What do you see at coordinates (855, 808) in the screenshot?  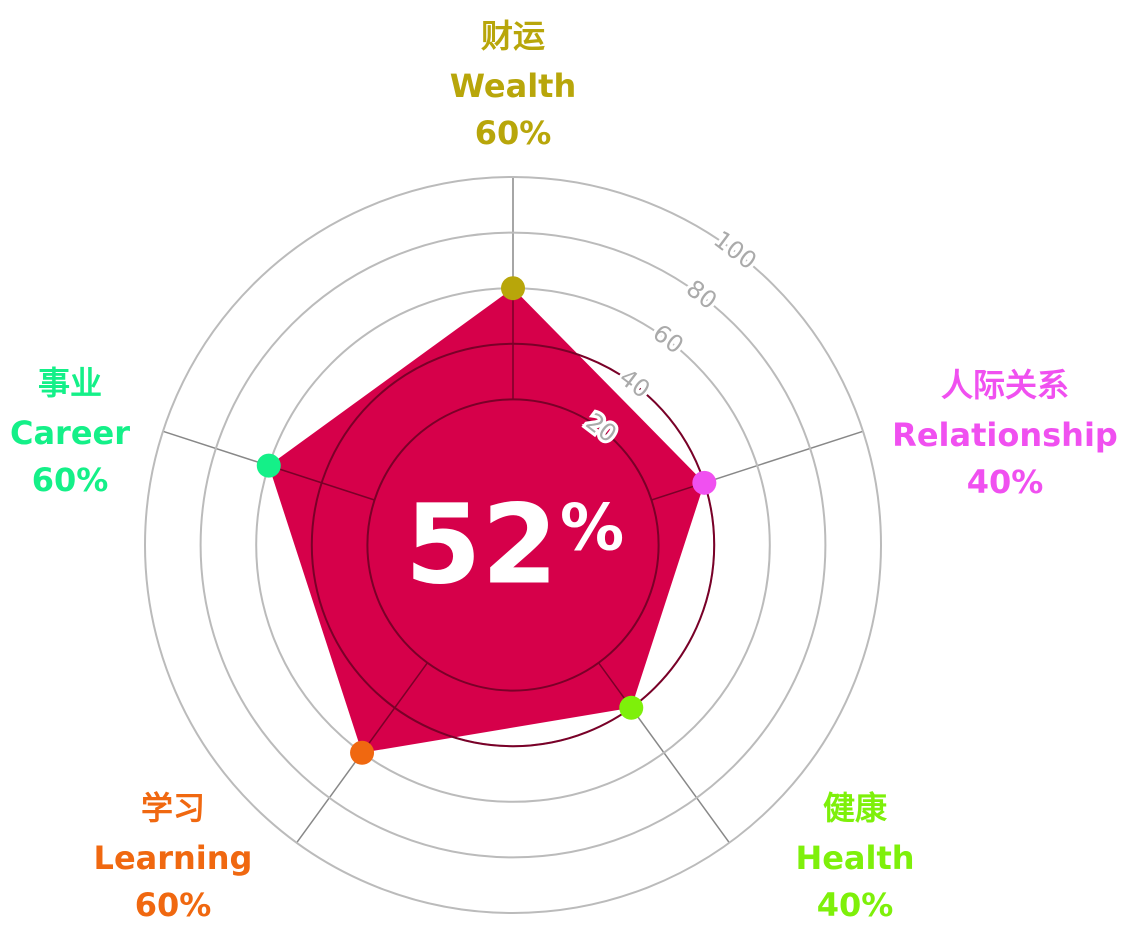 I see `category-label-zh: 健康` at bounding box center [855, 808].